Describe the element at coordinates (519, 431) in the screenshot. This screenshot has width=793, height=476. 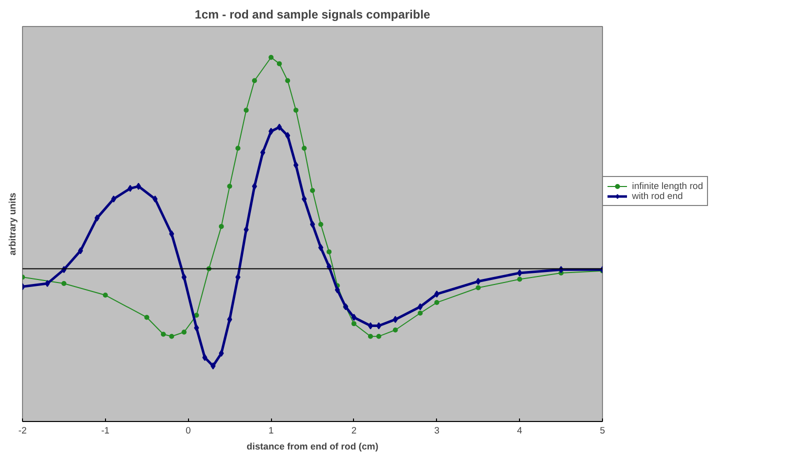
I see `x-tick-label: 4` at that location.